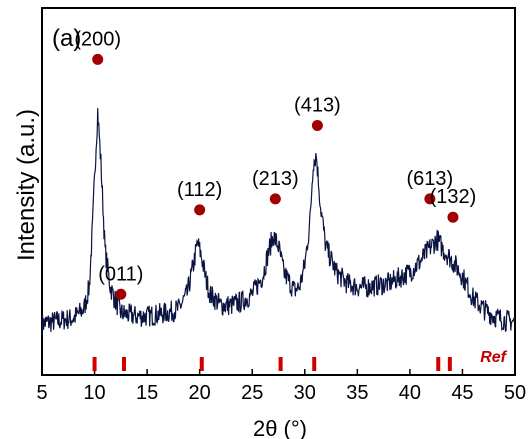  What do you see at coordinates (41, 393) in the screenshot?
I see `x-tick-label: 5` at bounding box center [41, 393].